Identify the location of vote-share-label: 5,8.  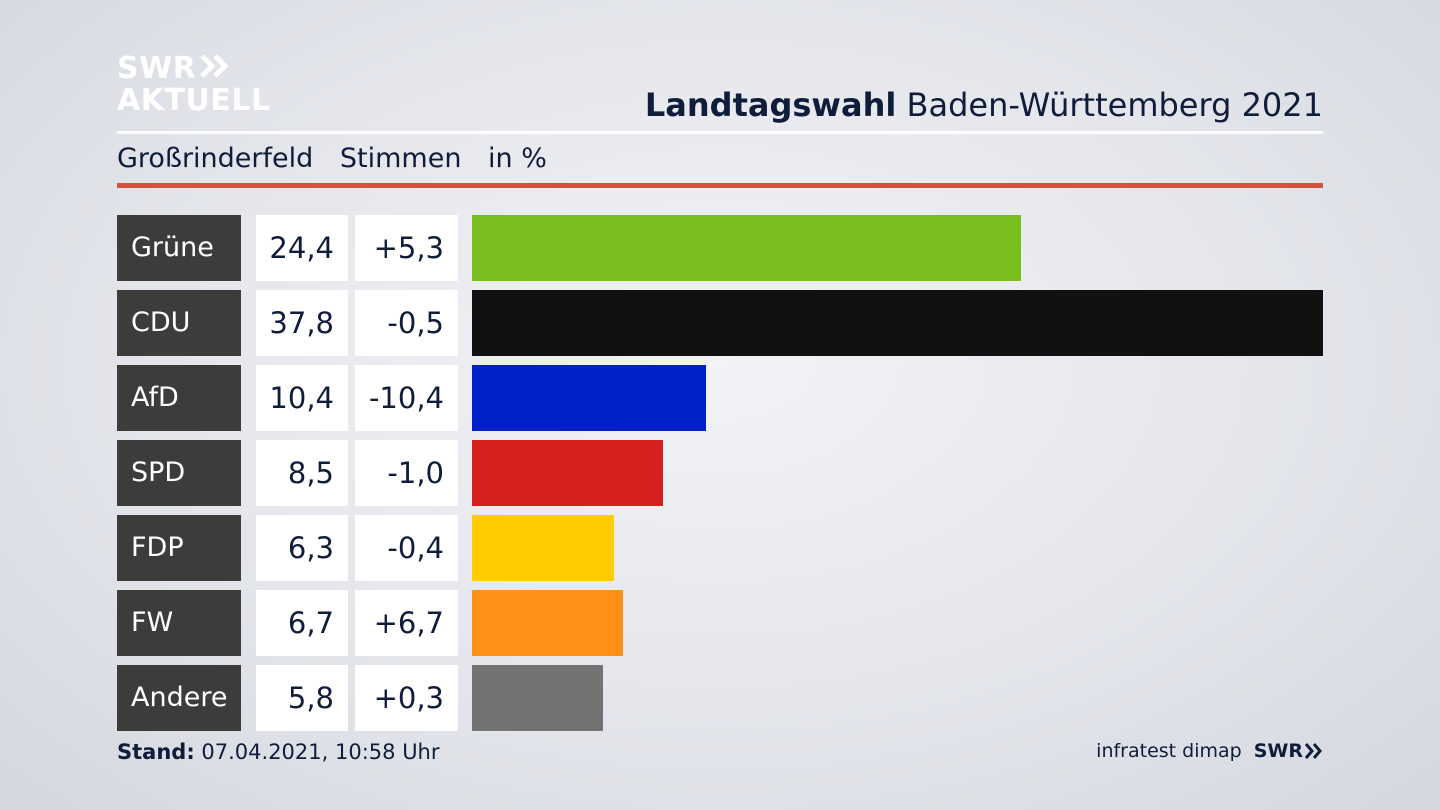
(302, 698).